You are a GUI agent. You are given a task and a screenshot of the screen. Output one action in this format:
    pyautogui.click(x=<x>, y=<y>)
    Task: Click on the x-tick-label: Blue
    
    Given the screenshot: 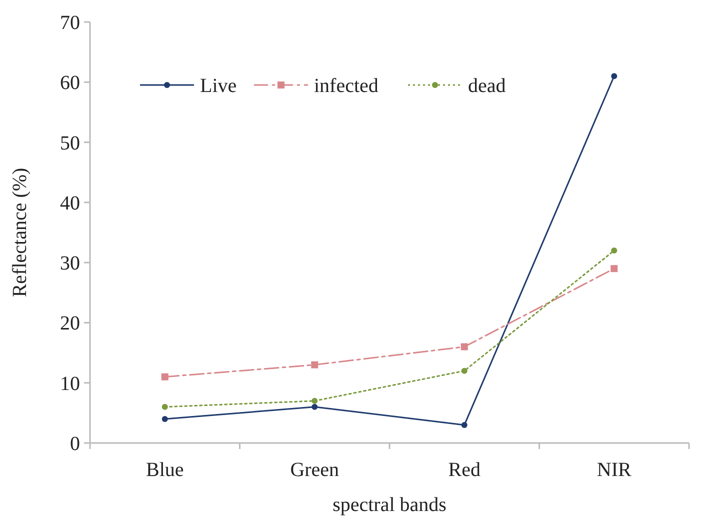 What is the action you would take?
    pyautogui.click(x=165, y=470)
    